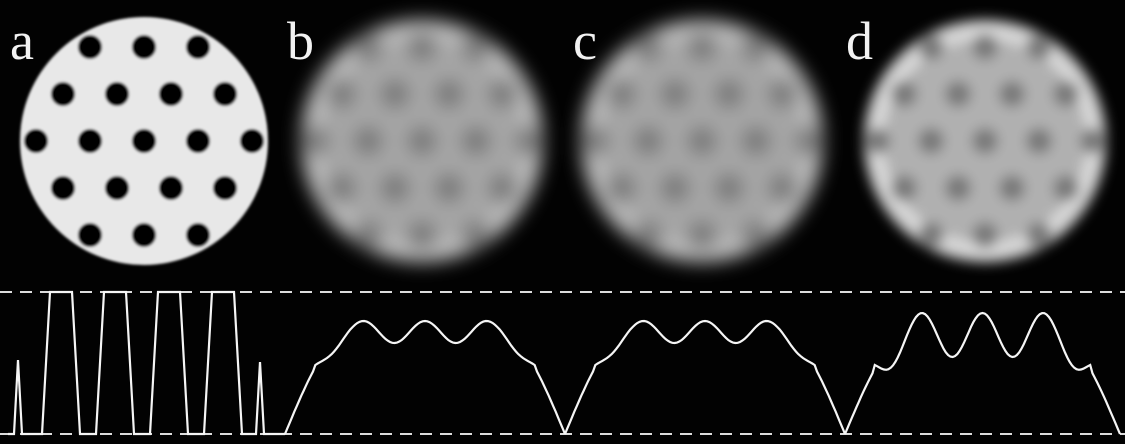  Describe the element at coordinates (585, 41) in the screenshot. I see `panel-label-c: c` at that location.